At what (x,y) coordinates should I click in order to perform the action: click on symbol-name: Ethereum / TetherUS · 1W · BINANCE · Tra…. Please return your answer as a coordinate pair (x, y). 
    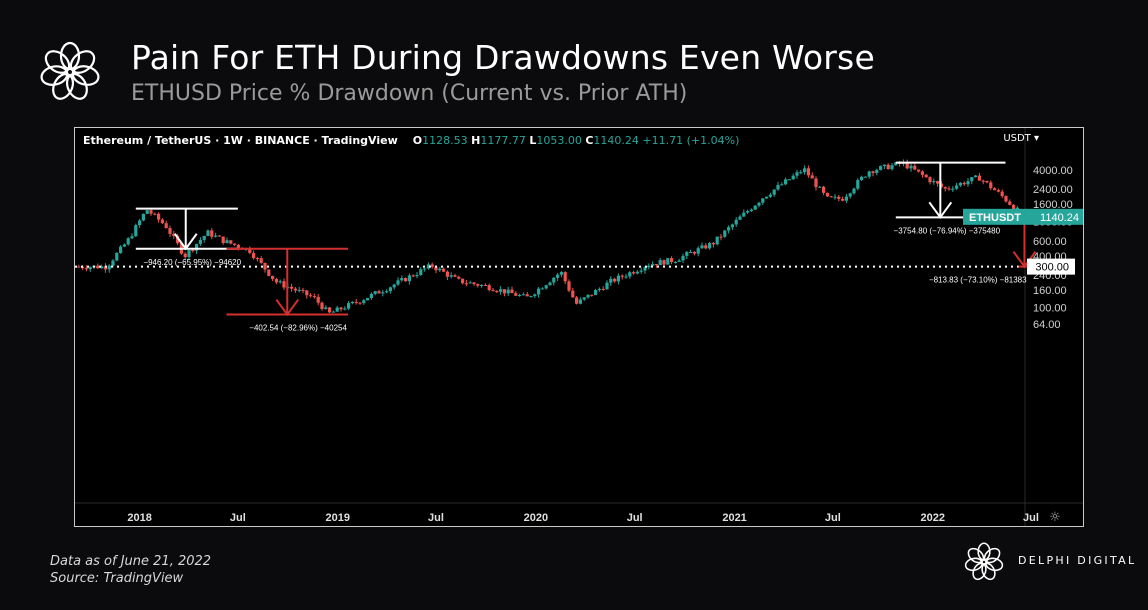
    Looking at the image, I should click on (240, 140).